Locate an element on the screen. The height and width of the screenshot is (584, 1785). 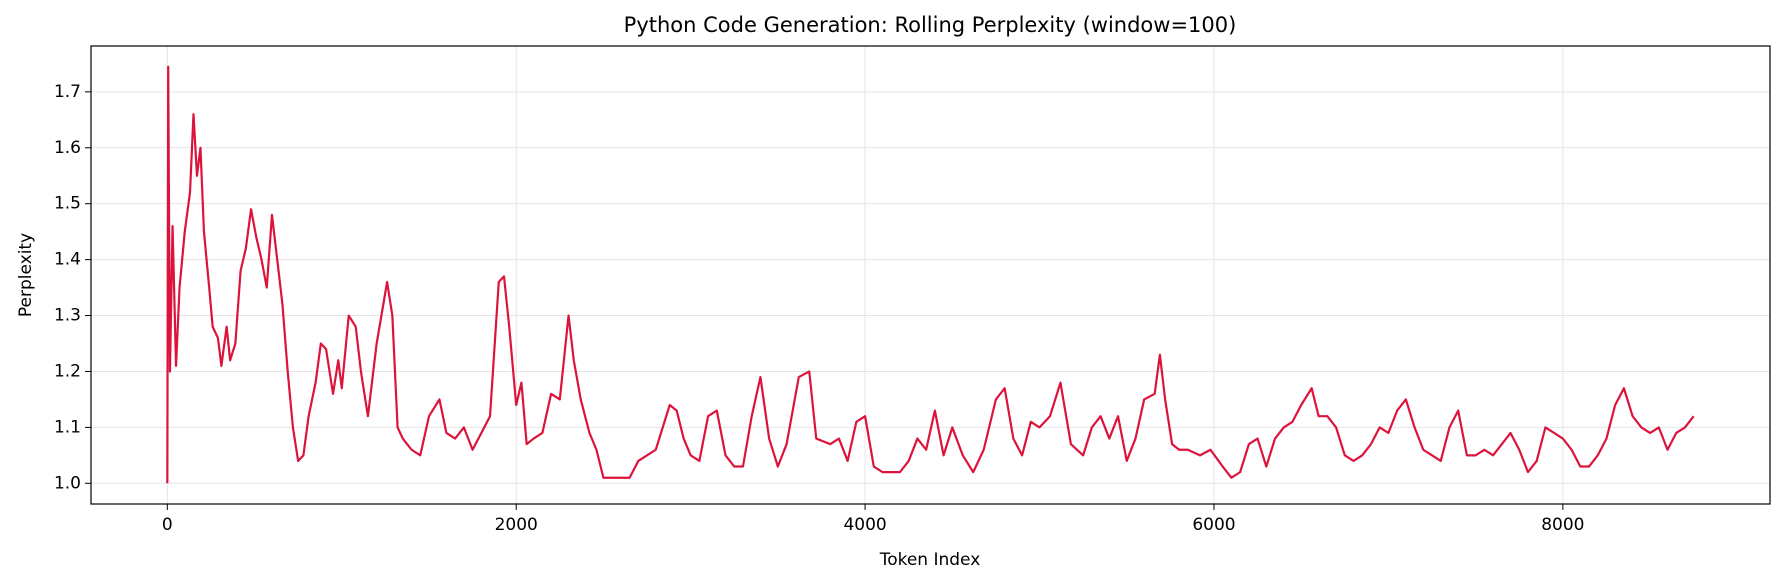
y-tick-label: 1.3 is located at coordinates (67, 316).